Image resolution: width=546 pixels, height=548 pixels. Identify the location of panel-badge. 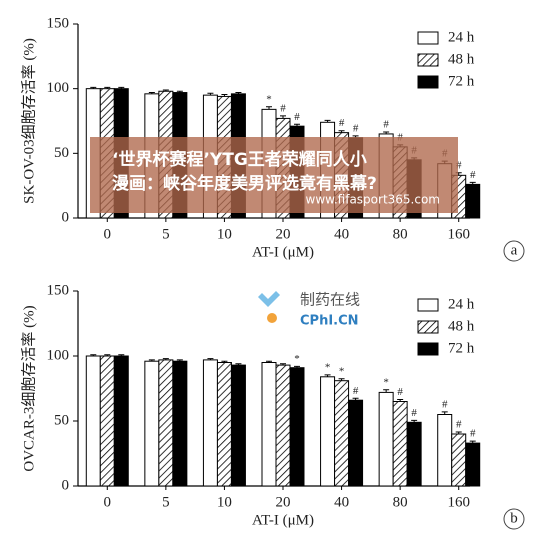
(514, 251).